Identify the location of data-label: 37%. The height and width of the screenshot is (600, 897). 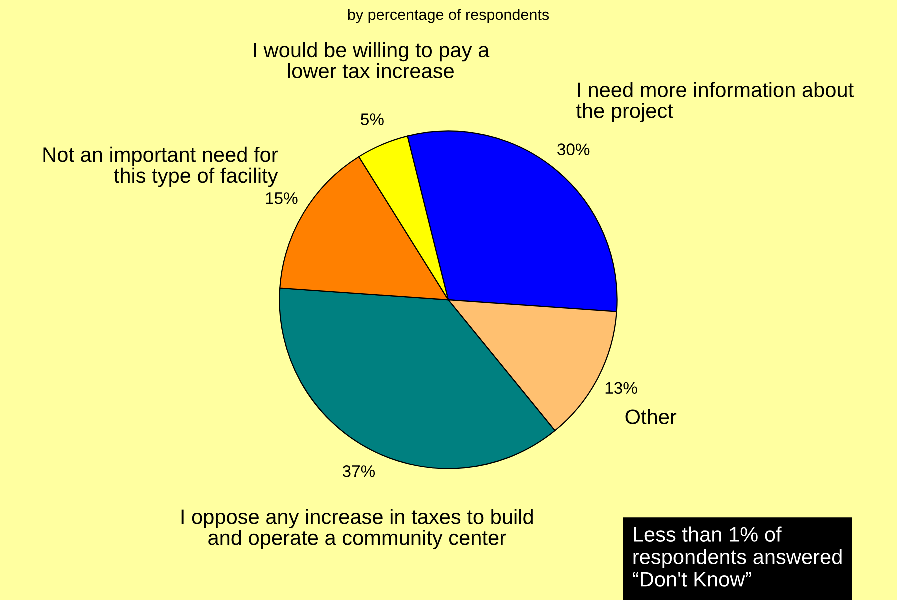
(359, 472).